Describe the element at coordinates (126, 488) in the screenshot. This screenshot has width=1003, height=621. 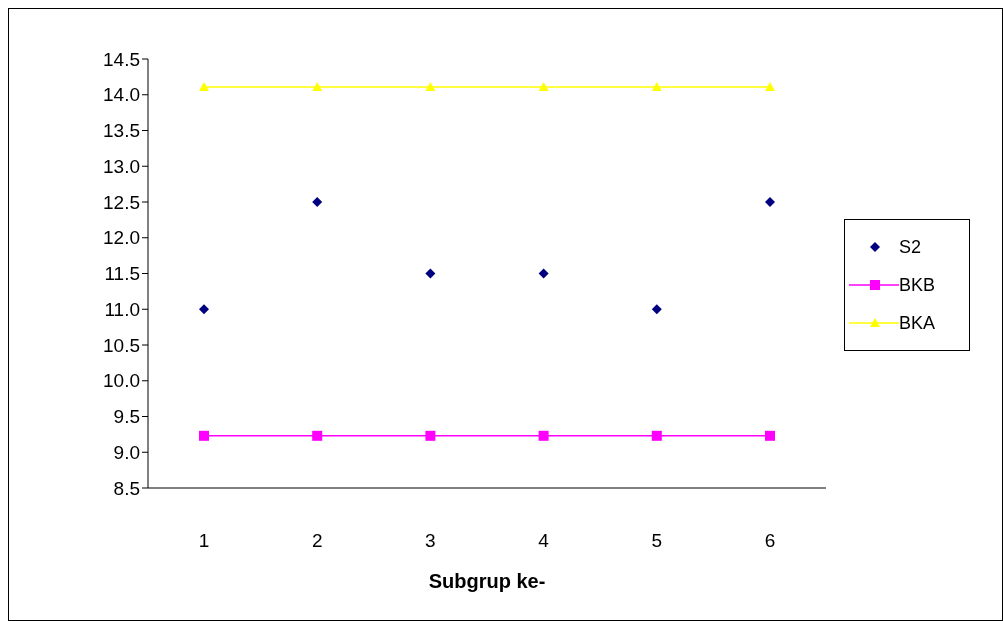
I see `y-tick-label: 8.5` at that location.